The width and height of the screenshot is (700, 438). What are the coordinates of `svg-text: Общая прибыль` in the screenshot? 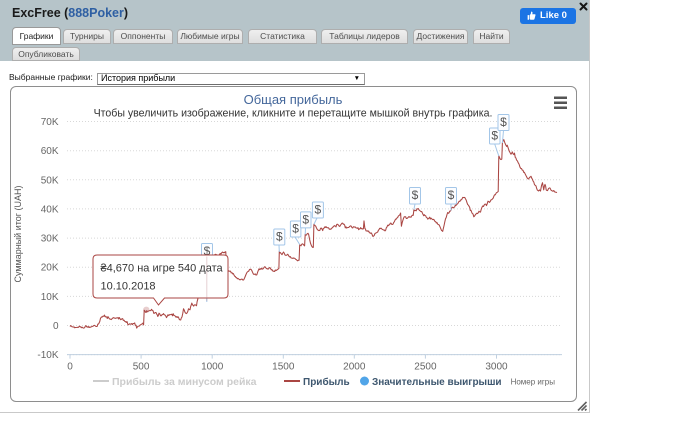 It's located at (293, 99).